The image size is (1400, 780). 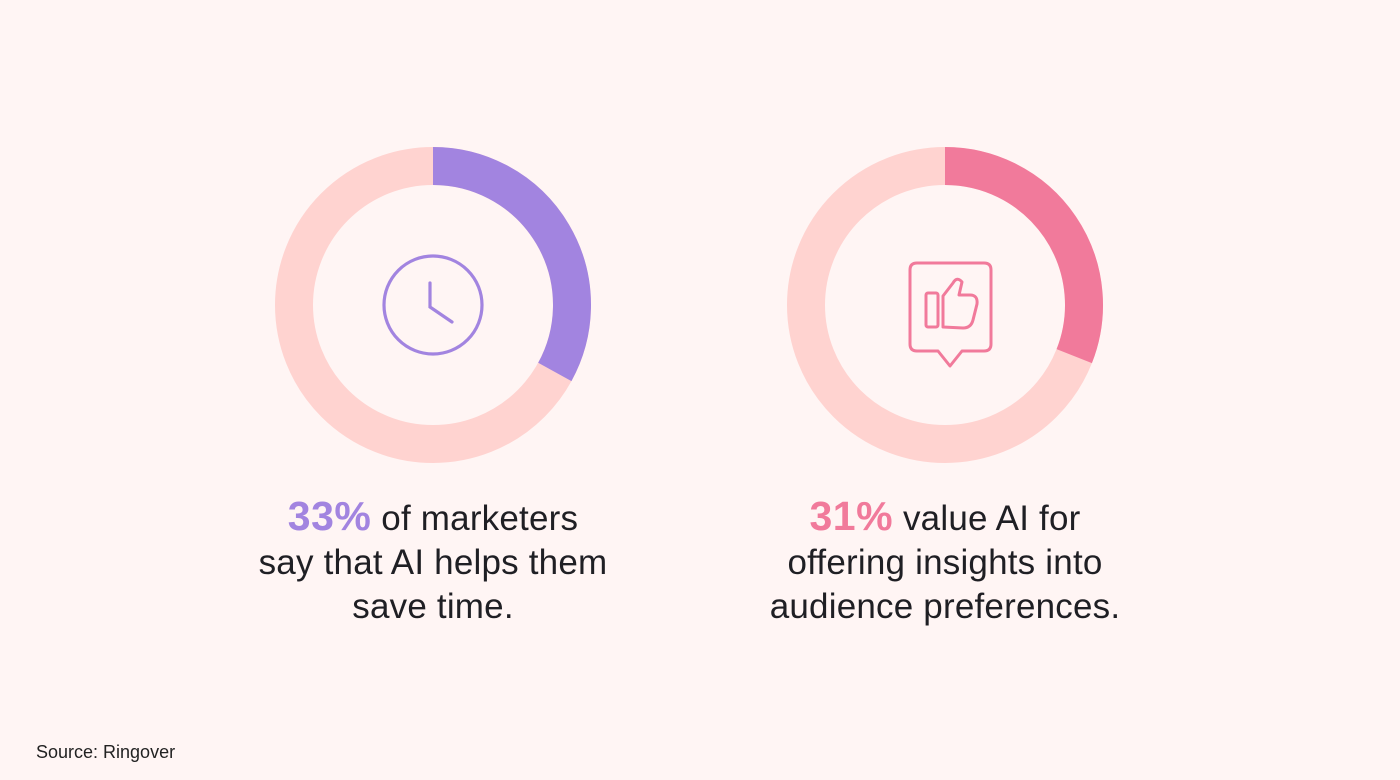 What do you see at coordinates (950, 314) in the screenshot?
I see `thumbs-up-icon` at bounding box center [950, 314].